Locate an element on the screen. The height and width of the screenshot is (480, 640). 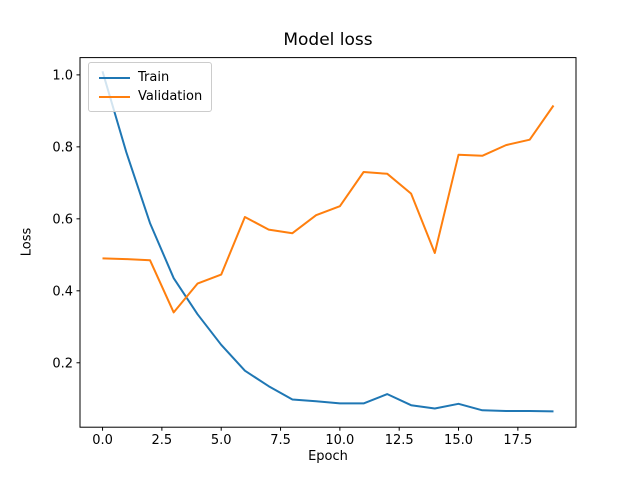
x-tick-label: 0.0 is located at coordinates (102, 440).